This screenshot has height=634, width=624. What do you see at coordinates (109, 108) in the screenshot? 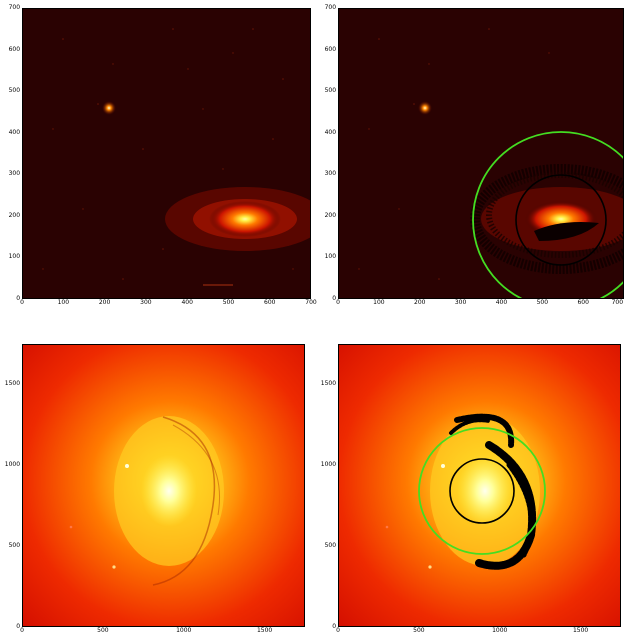
I see `bright-star` at bounding box center [109, 108].